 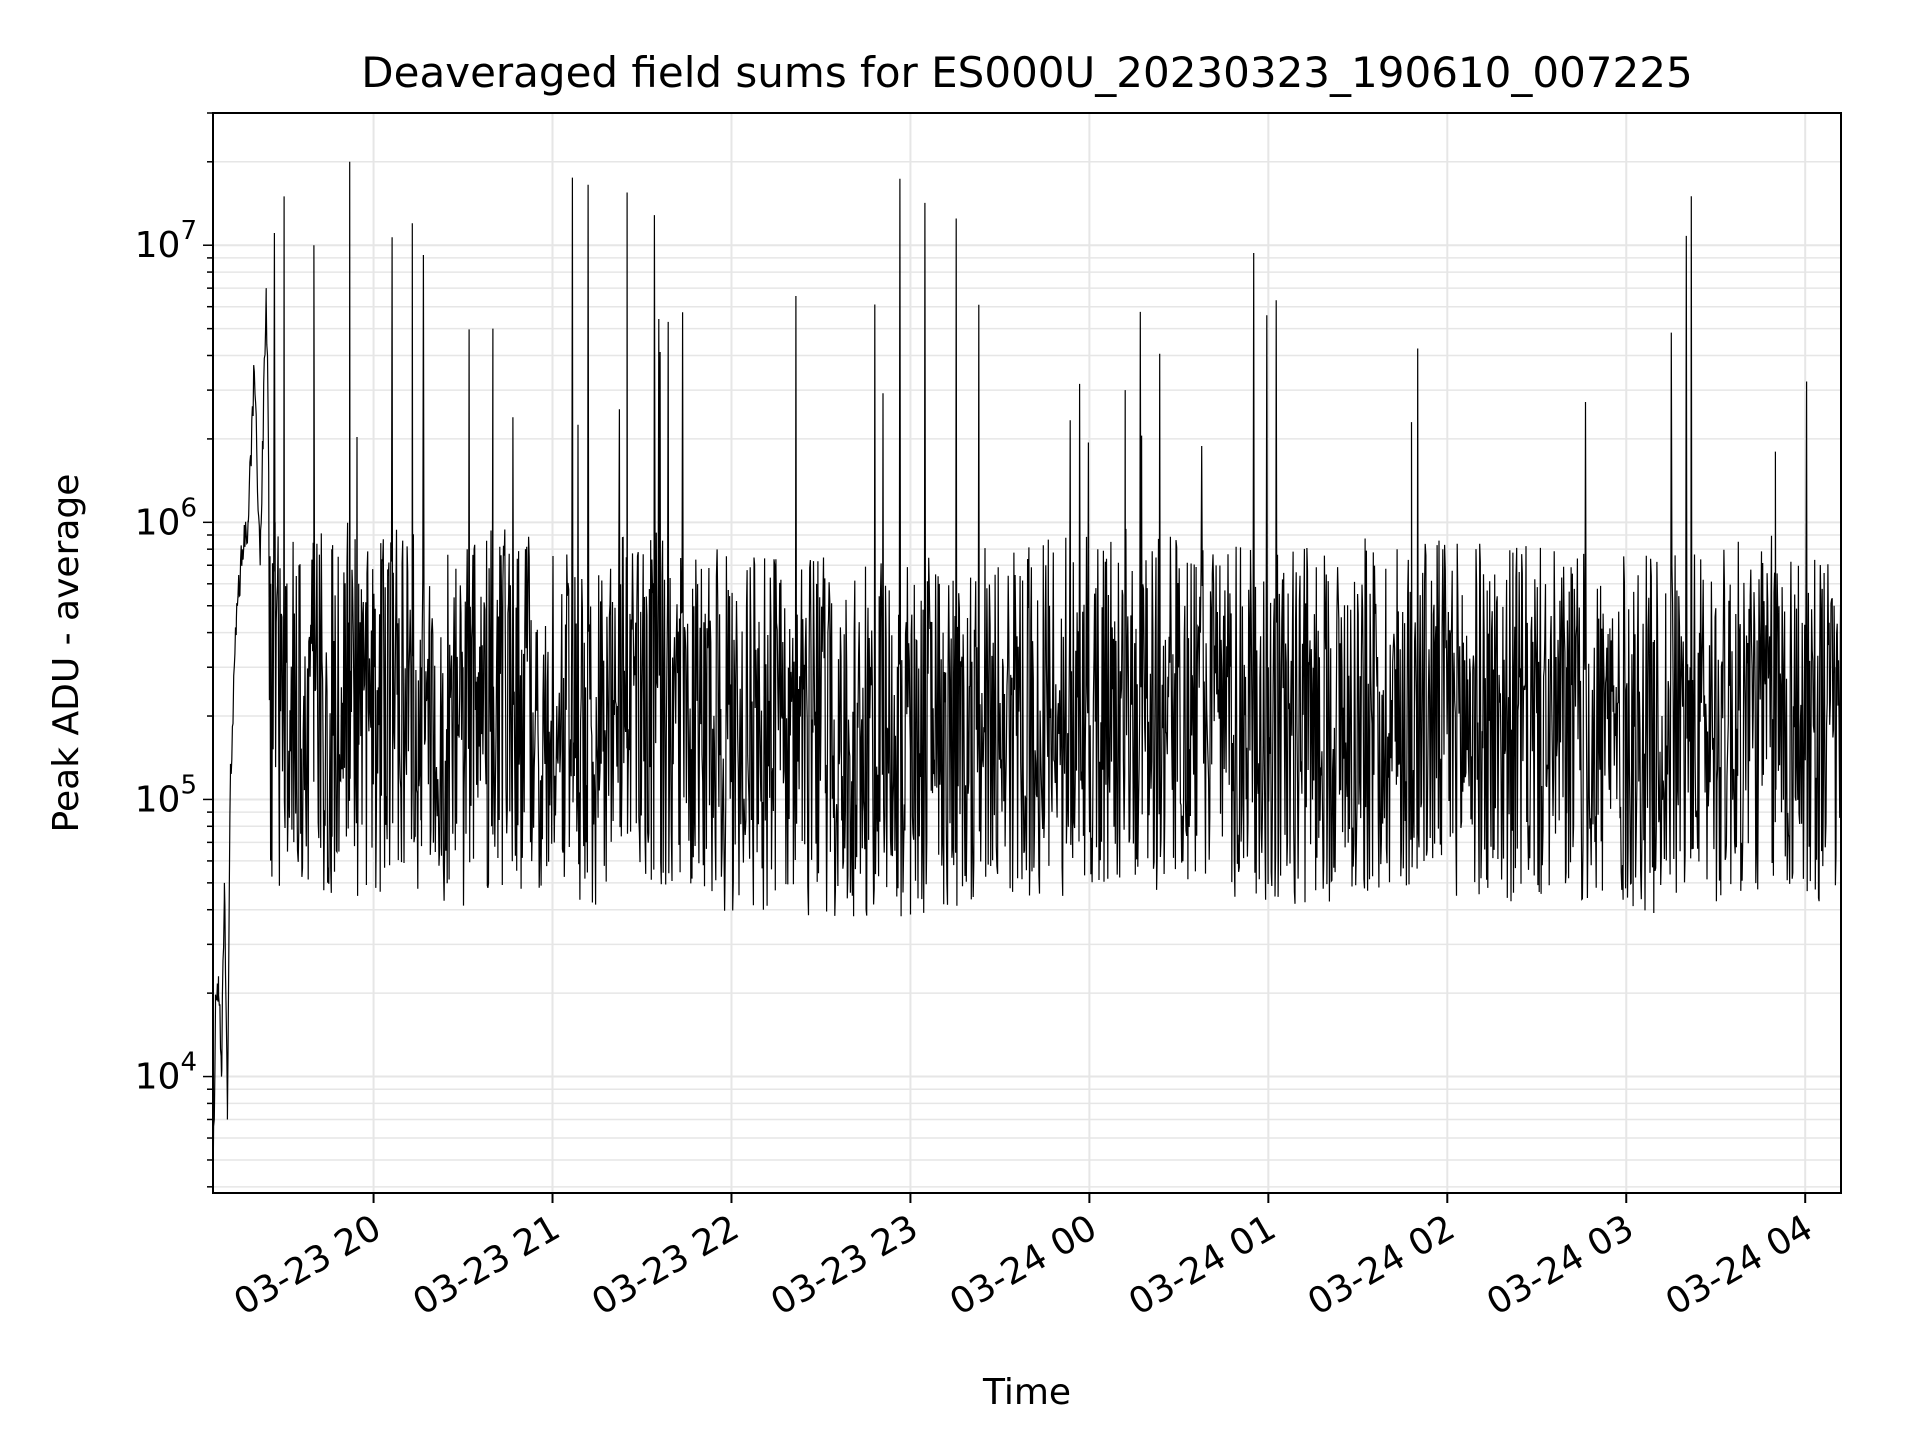 I want to click on y-axis-label: Peak ADU - average, so click(x=66, y=653).